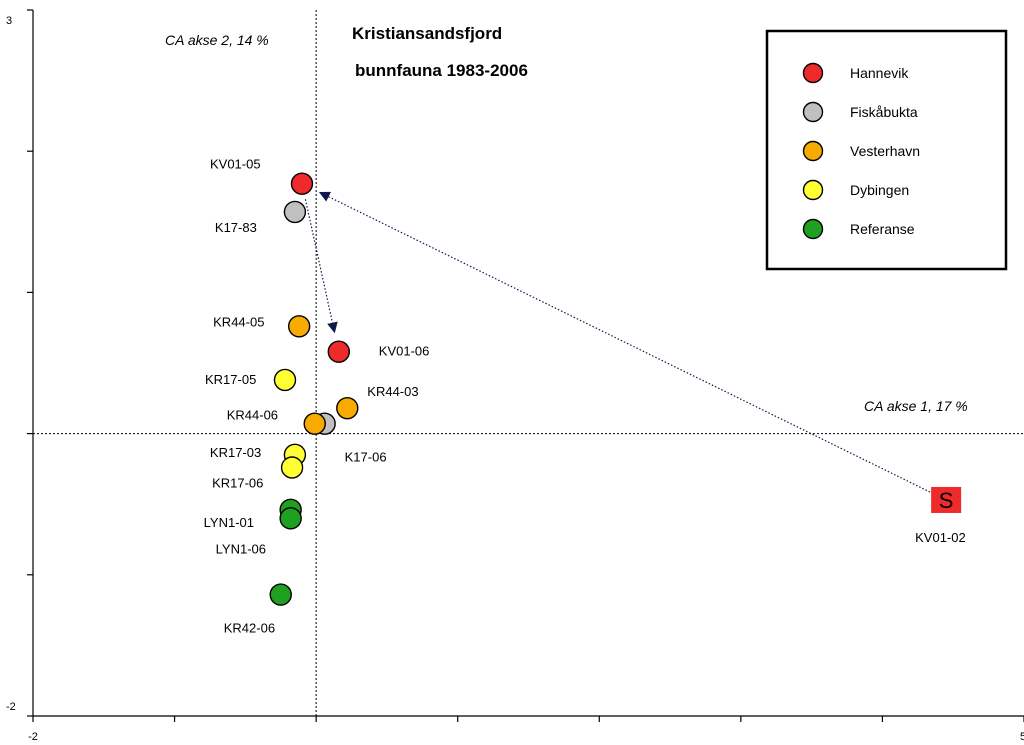  I want to click on point-label: K17-06, so click(366, 457).